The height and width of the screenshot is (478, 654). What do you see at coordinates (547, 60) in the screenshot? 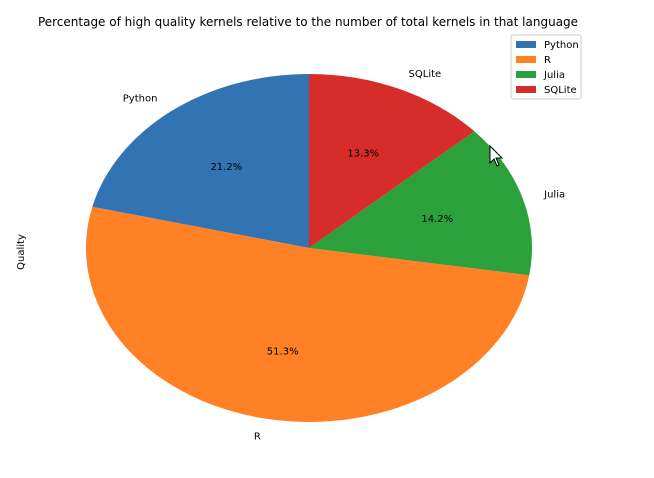
I see `legend-label-r: R` at bounding box center [547, 60].